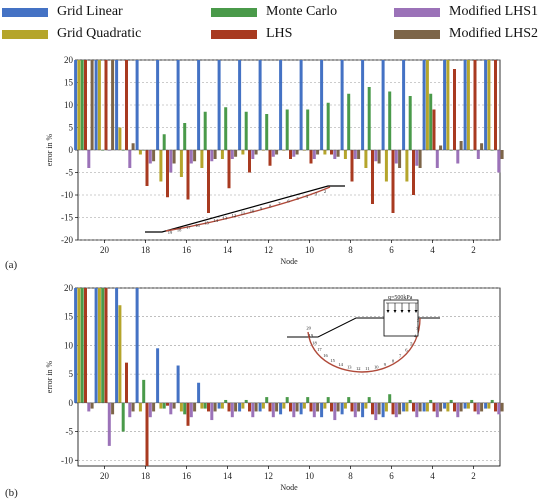 This screenshot has width=550, height=503. I want to click on y-tick-label: -10, so click(67, 195).